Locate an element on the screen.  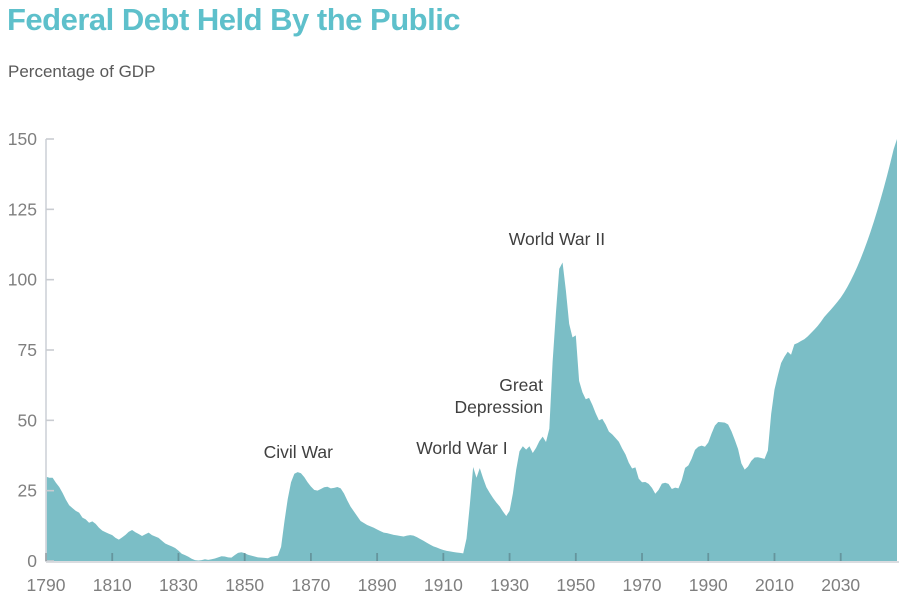
x-axis-tick-label: 1990 is located at coordinates (708, 585).